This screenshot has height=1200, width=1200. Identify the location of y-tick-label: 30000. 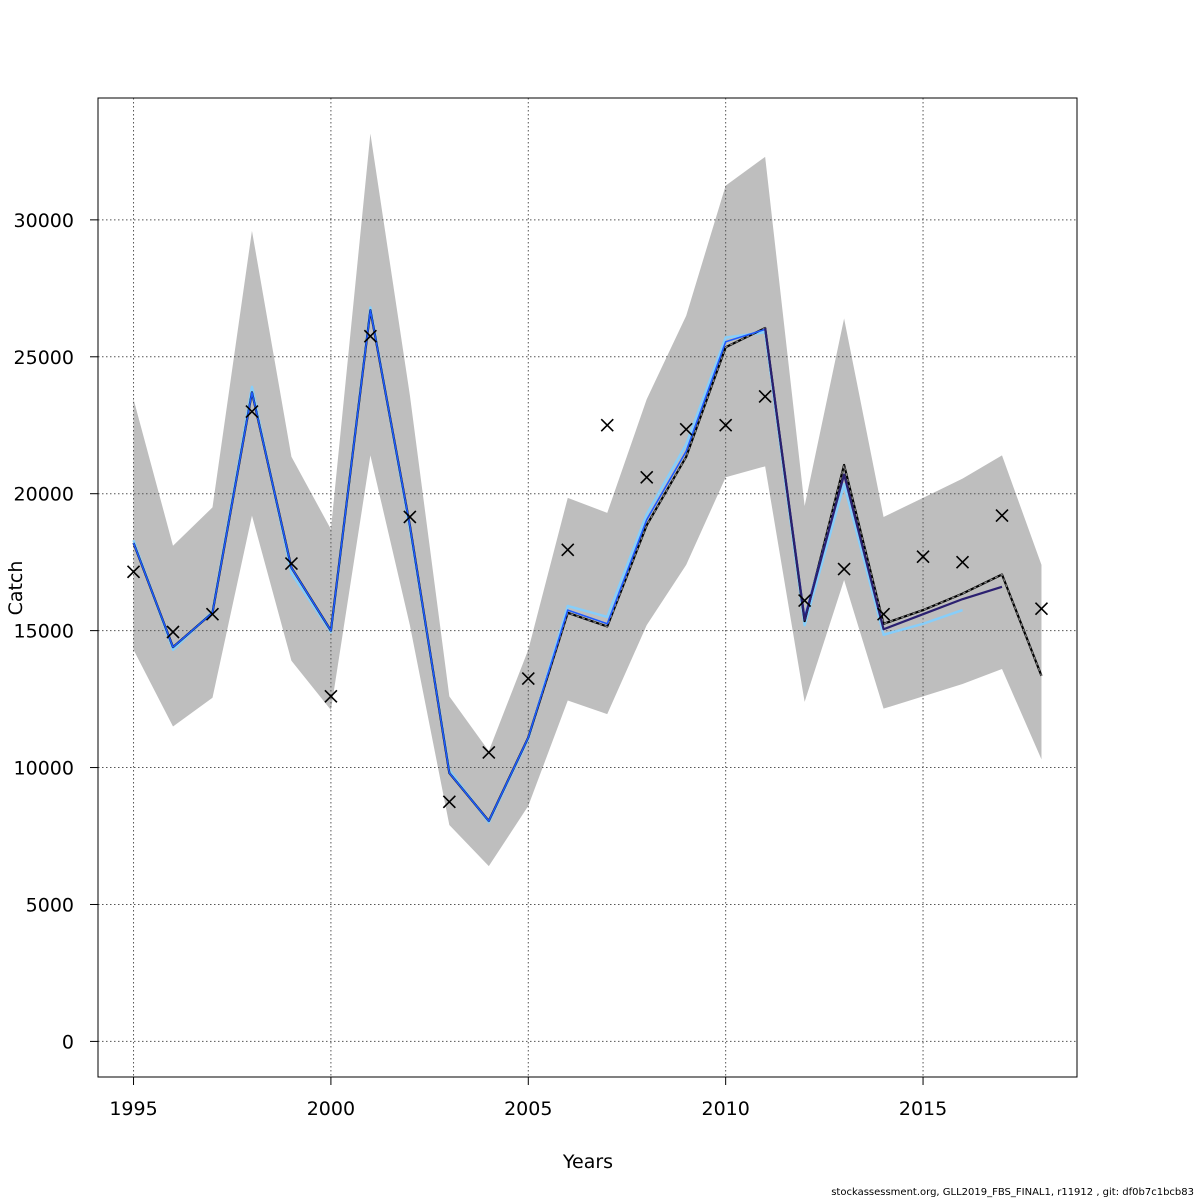
(44, 221).